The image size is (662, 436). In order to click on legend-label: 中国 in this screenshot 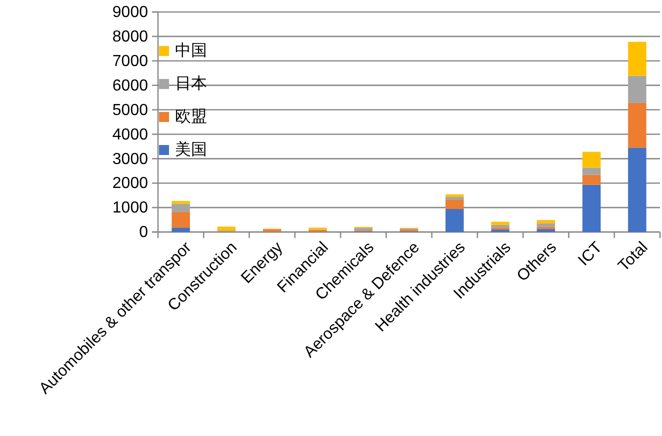, I will do `click(191, 51)`.